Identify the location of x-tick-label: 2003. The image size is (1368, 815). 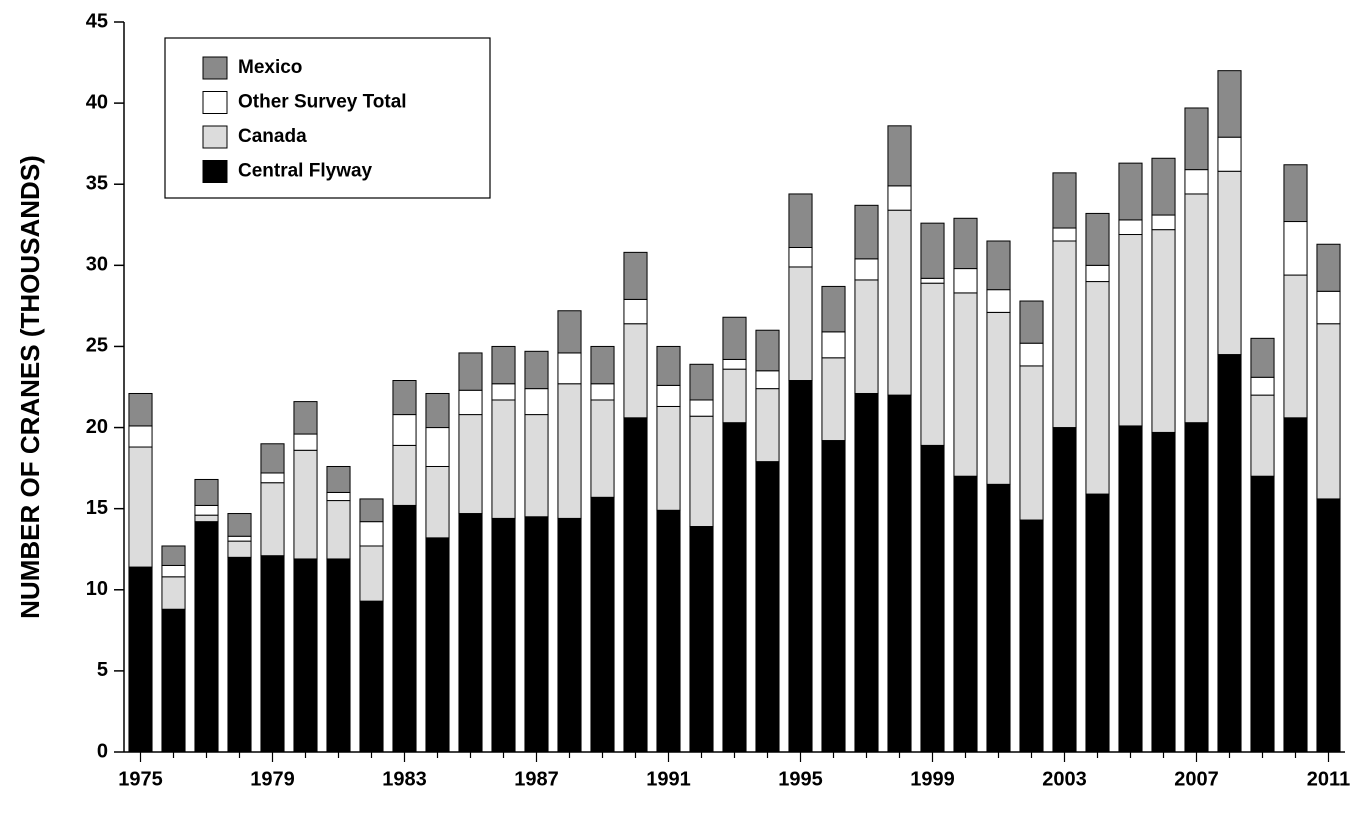
(1064, 779).